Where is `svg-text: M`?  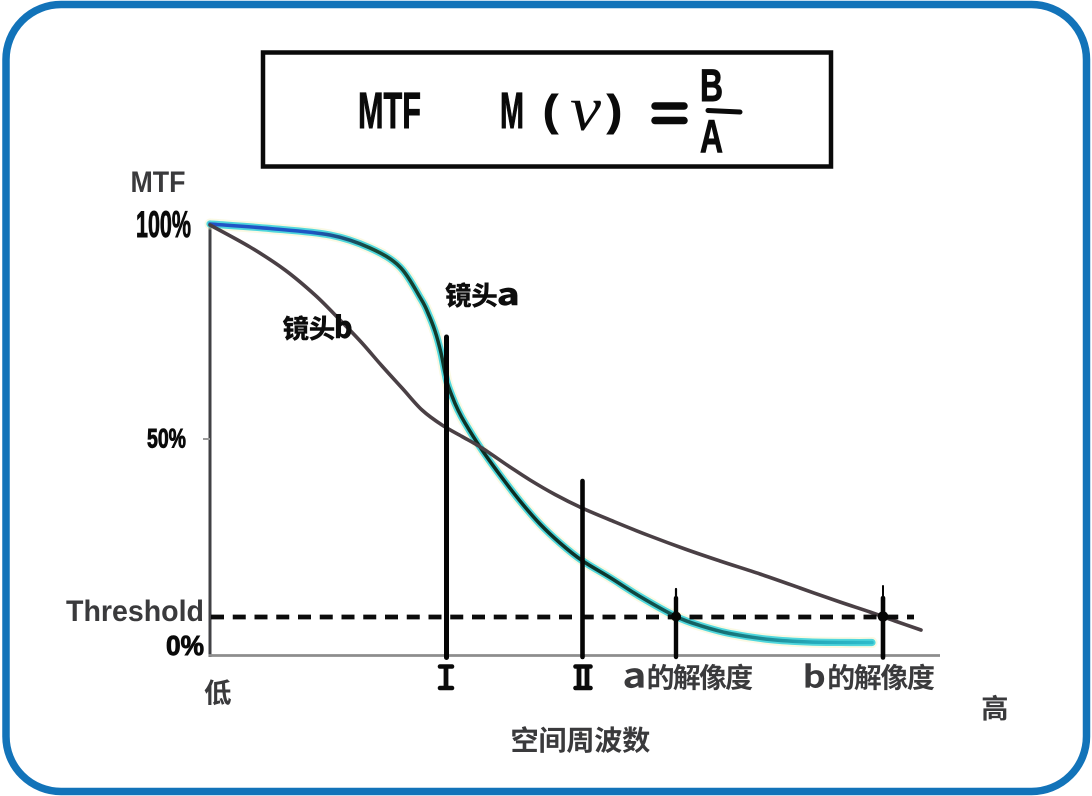
svg-text: M is located at coordinates (512, 110).